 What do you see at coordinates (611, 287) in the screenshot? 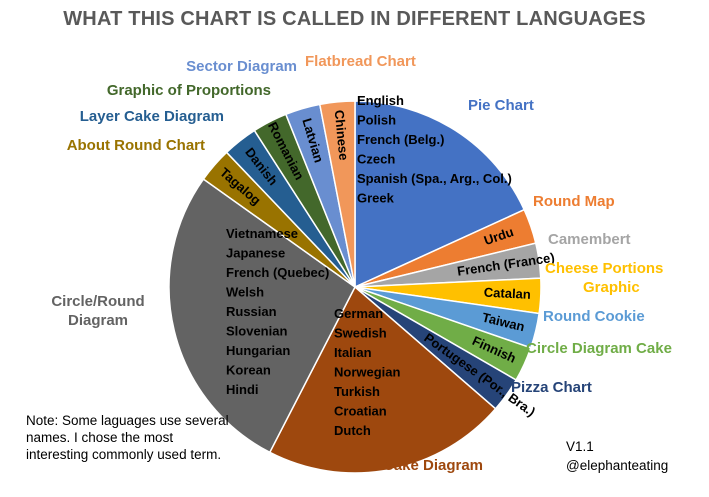
I see `label-line: Graphic` at bounding box center [611, 287].